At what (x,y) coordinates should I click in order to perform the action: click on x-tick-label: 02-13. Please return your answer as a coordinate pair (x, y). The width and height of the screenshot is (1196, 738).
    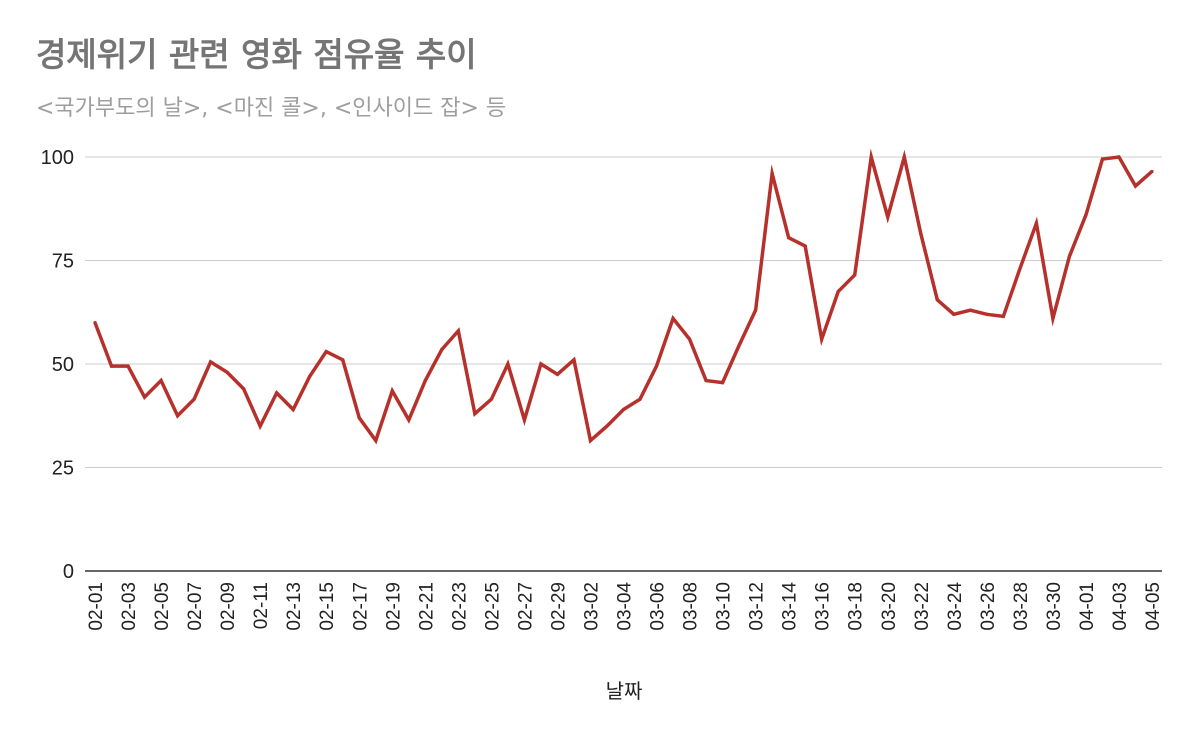
    Looking at the image, I should click on (294, 606).